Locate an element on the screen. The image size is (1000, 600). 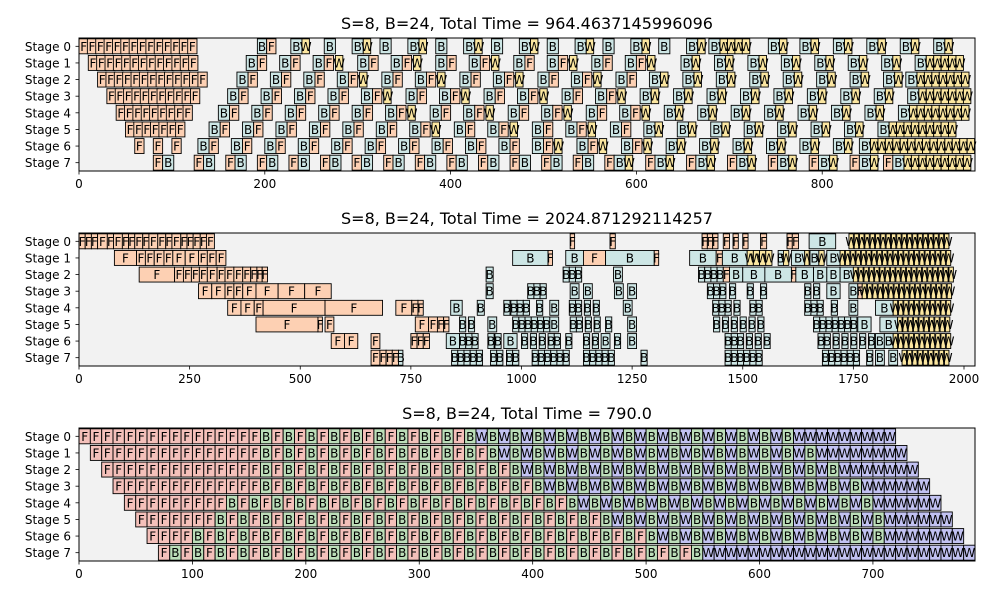
x-tick-label: 1750 is located at coordinates (853, 379).